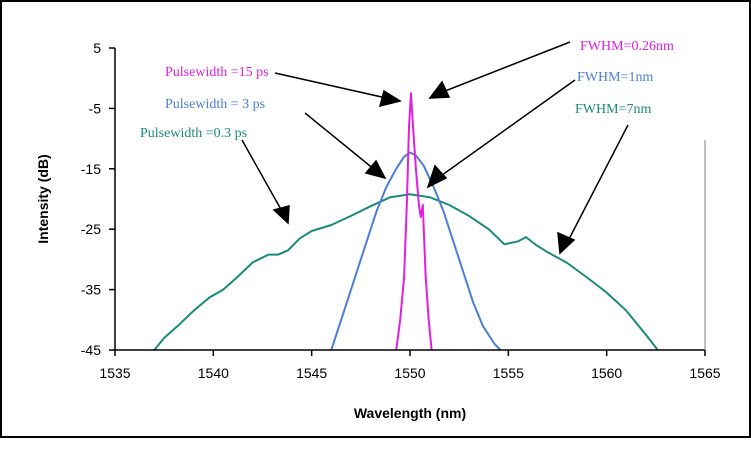  I want to click on annotation-fwhm-1nm: FWHM=1nm, so click(615, 77).